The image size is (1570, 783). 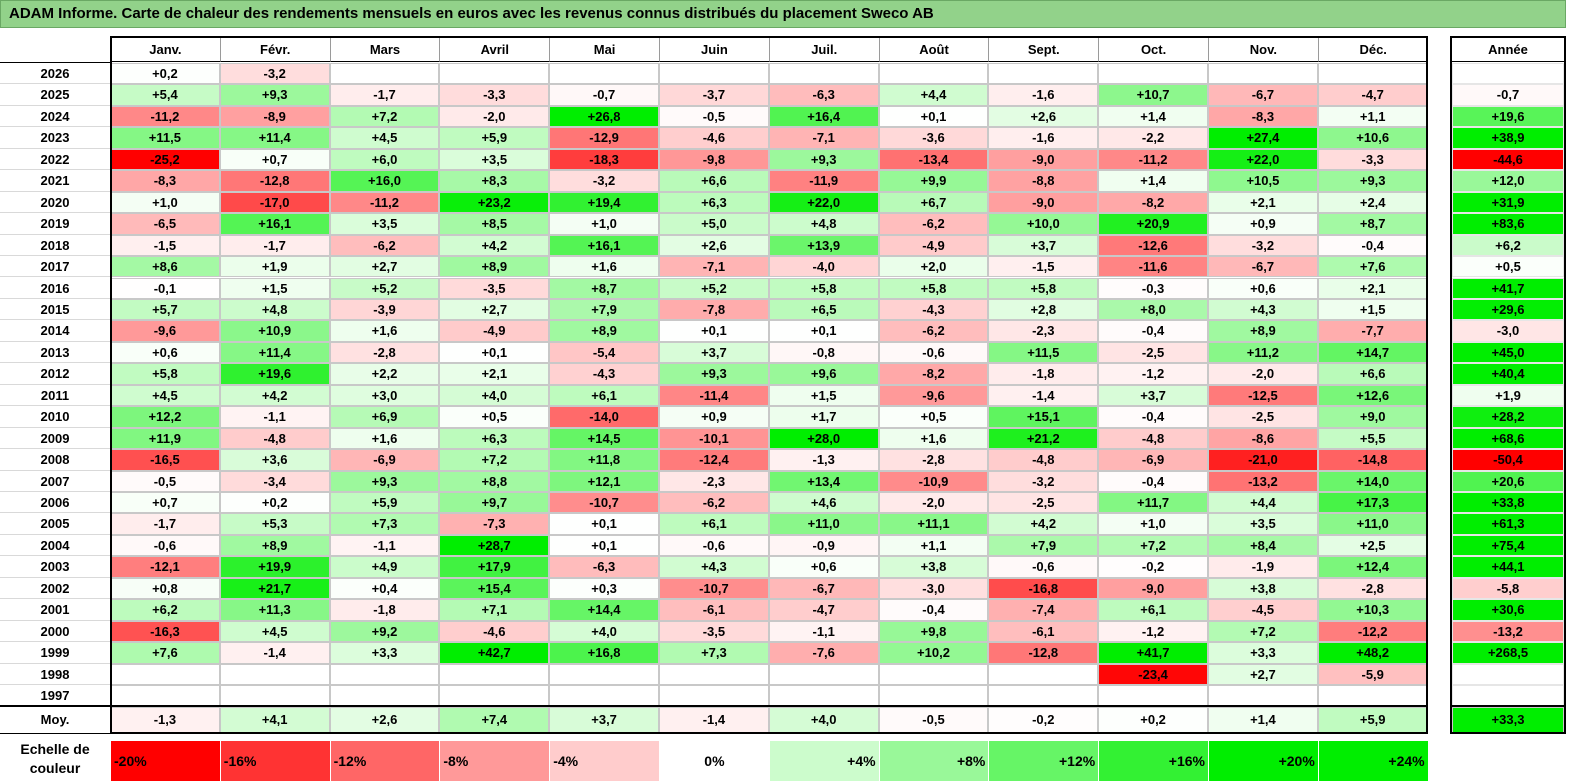 I want to click on year-label: 2019, so click(x=55, y=224).